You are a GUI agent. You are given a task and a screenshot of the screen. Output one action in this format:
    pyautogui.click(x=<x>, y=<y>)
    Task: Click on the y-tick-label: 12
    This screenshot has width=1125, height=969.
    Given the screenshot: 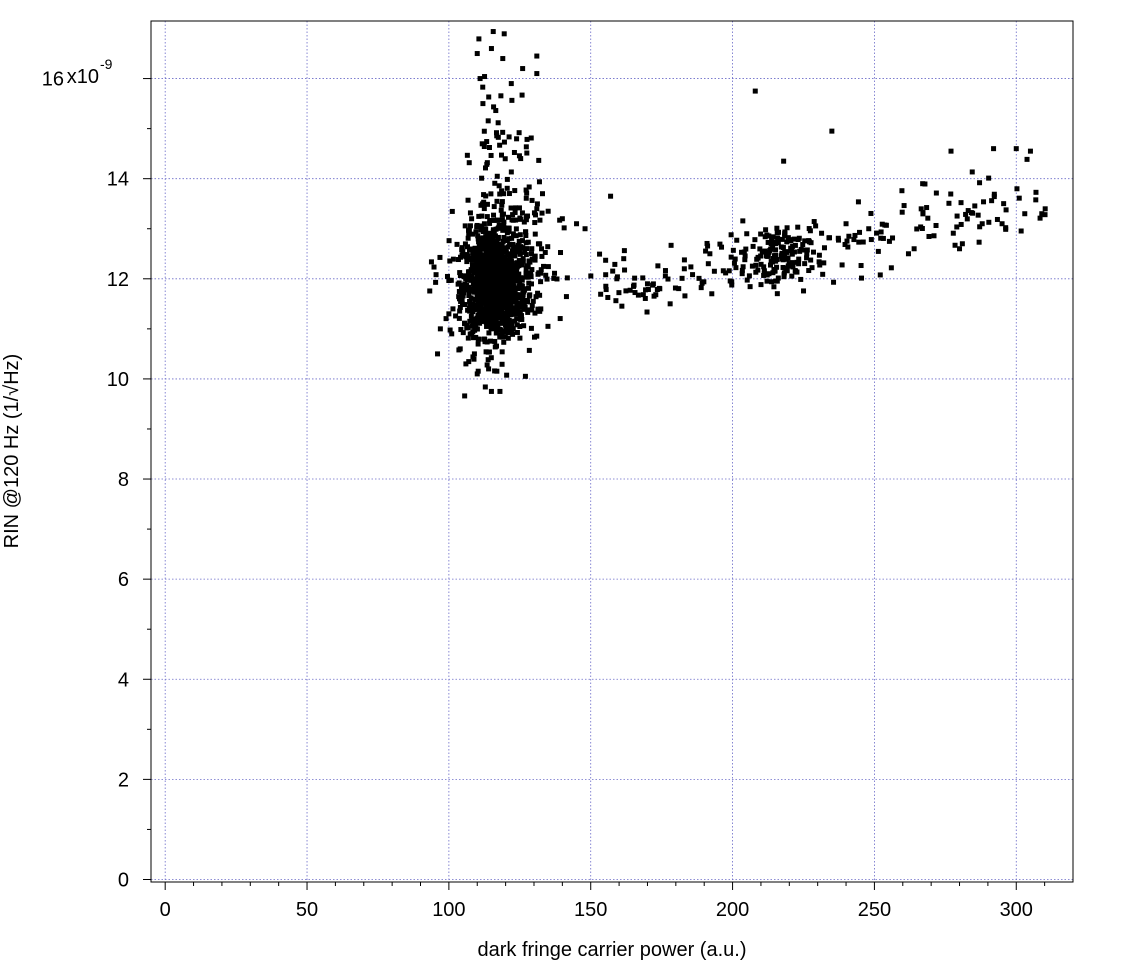 What is the action you would take?
    pyautogui.click(x=118, y=280)
    